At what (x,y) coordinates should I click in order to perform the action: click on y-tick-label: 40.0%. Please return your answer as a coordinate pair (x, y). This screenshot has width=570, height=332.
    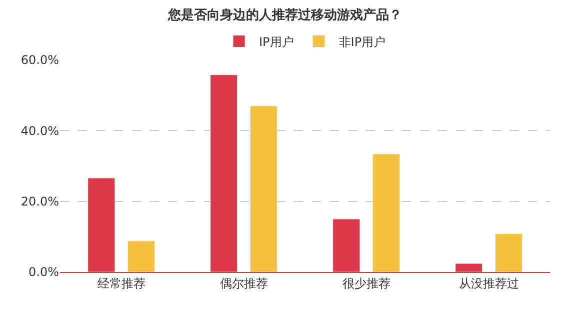
    Looking at the image, I should click on (39, 131).